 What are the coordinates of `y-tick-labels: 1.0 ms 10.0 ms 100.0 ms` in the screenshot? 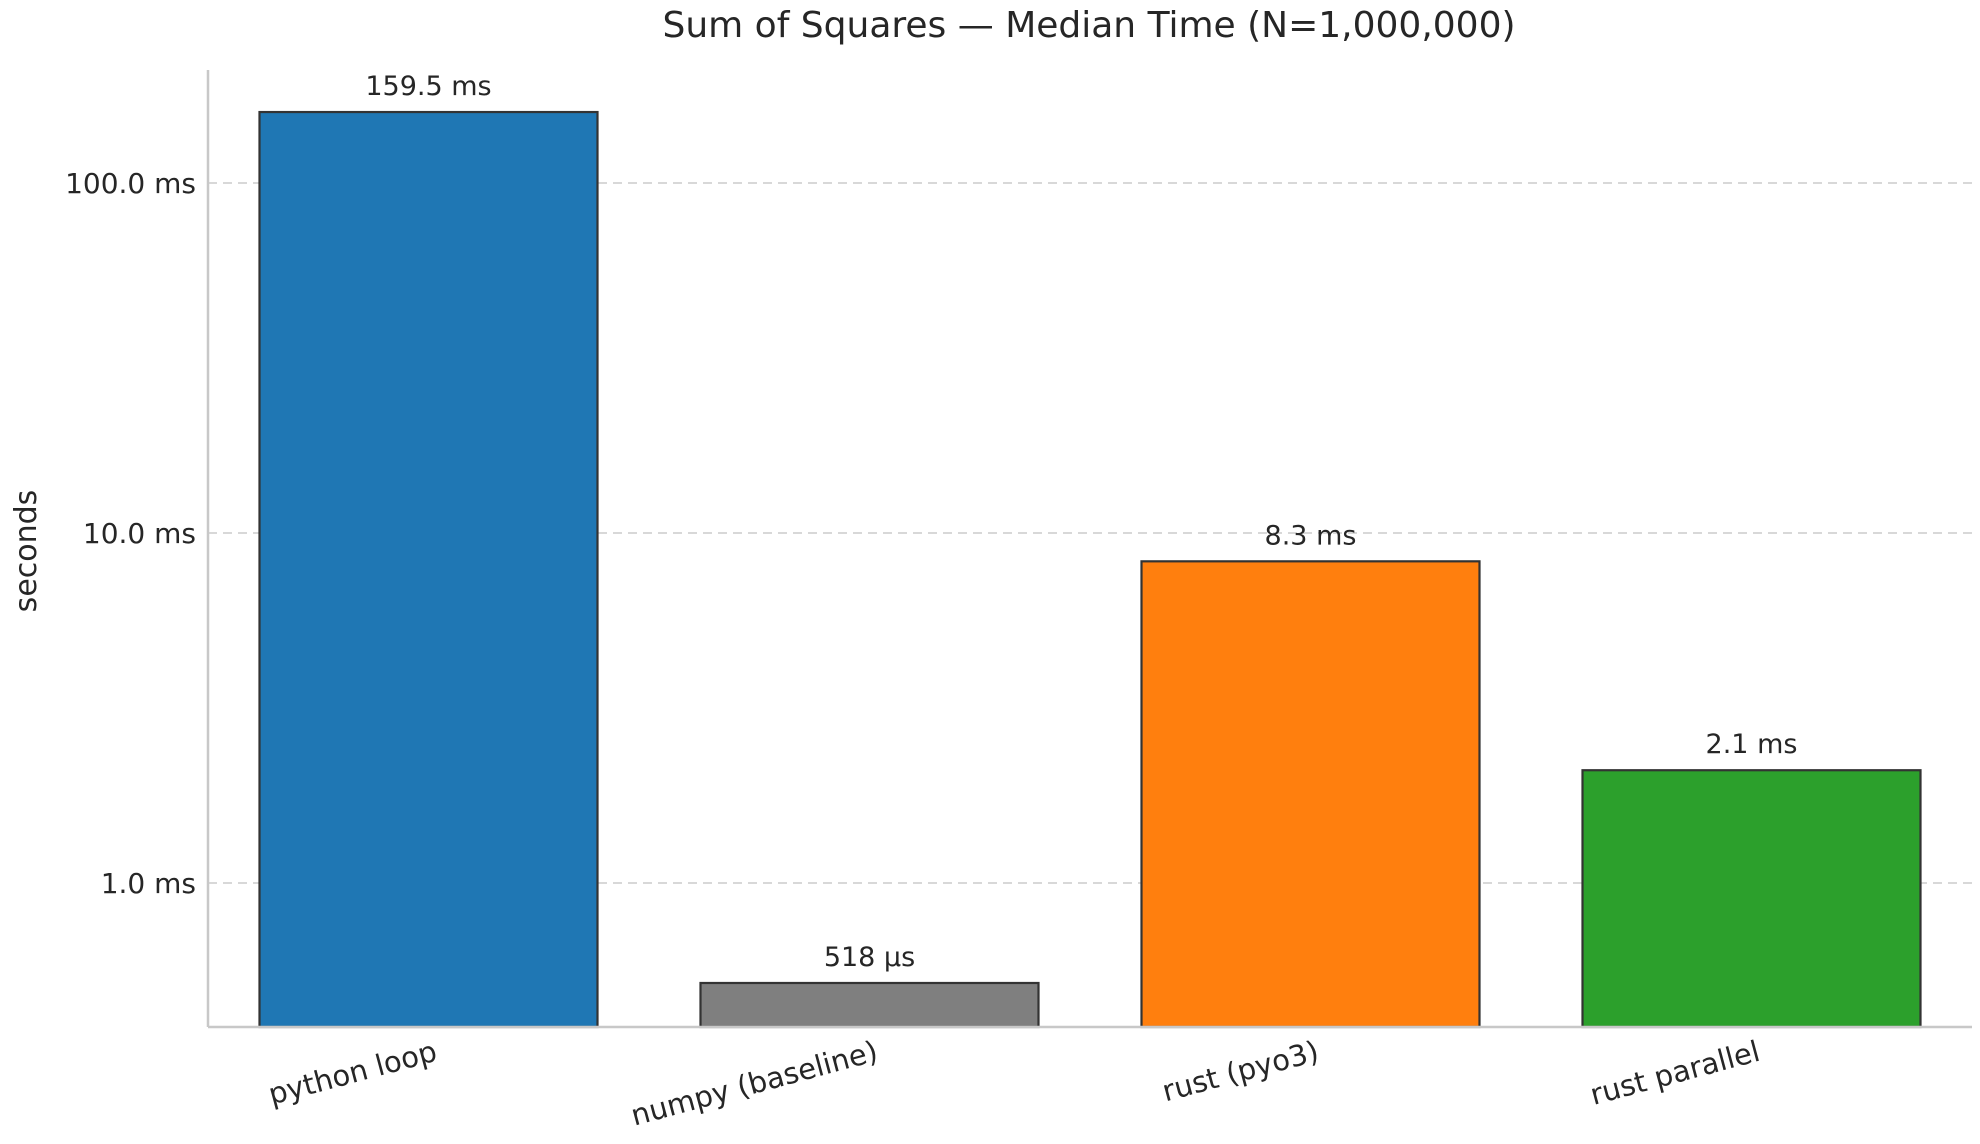 It's located at (130, 533).